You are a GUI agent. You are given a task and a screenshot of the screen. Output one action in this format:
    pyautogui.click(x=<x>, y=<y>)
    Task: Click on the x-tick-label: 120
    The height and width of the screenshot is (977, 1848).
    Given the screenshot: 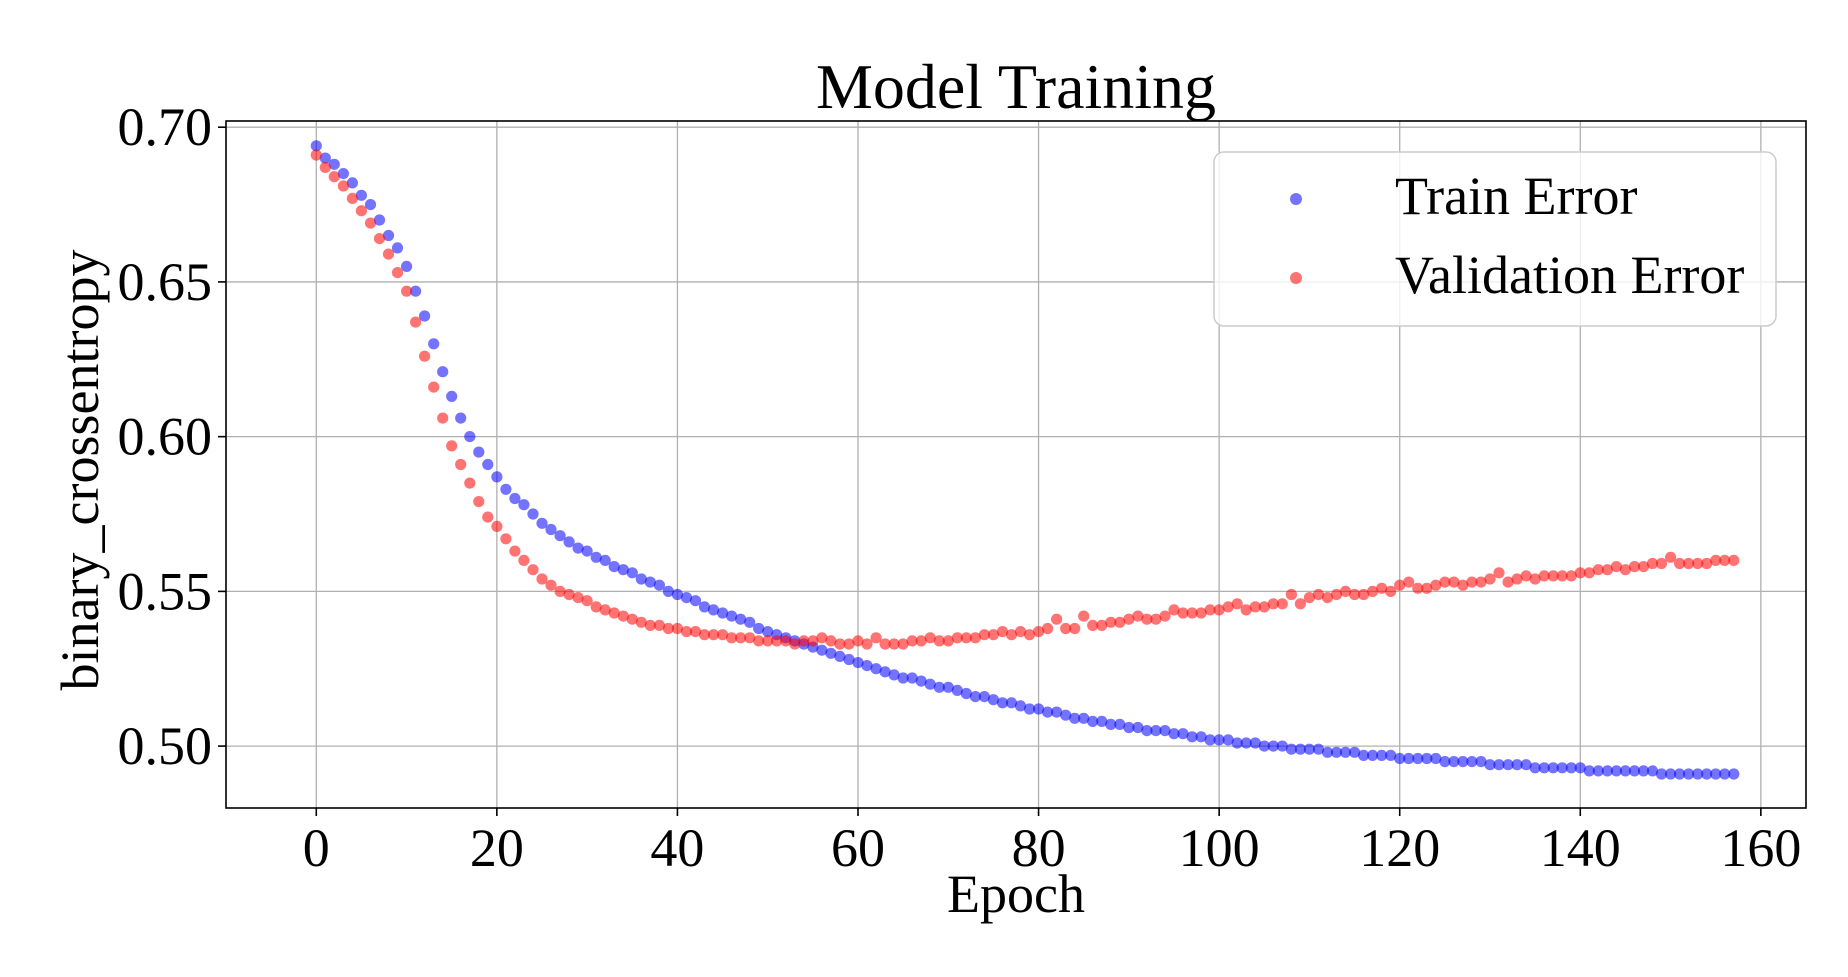 What is the action you would take?
    pyautogui.click(x=1399, y=848)
    